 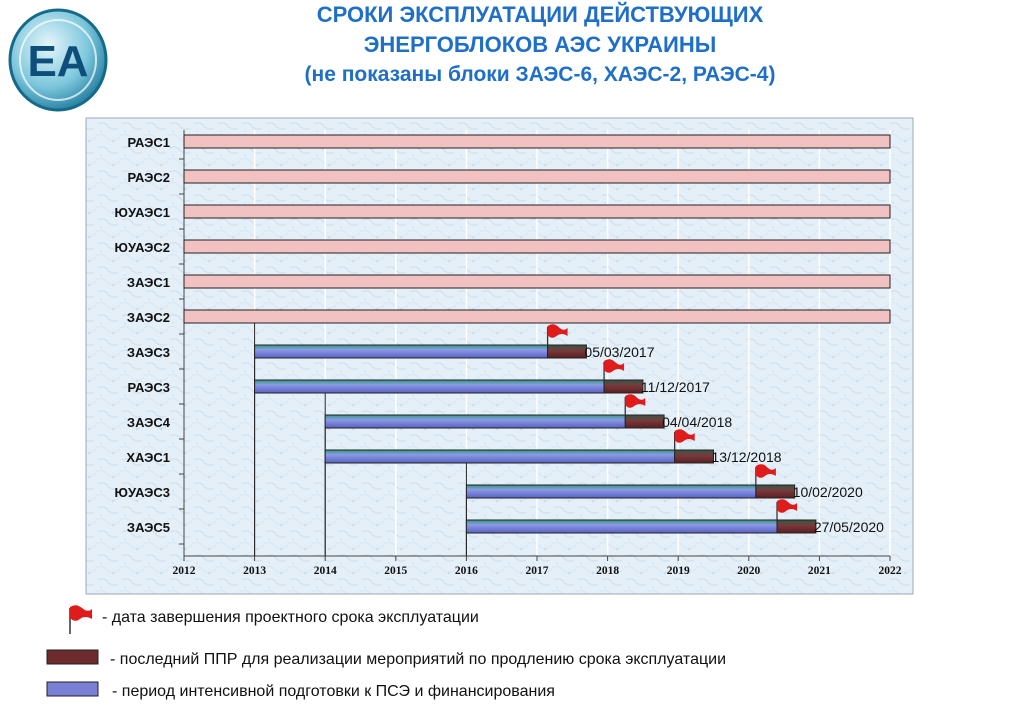 What do you see at coordinates (149, 177) in the screenshot?
I see `row-label-1: РАЭС2` at bounding box center [149, 177].